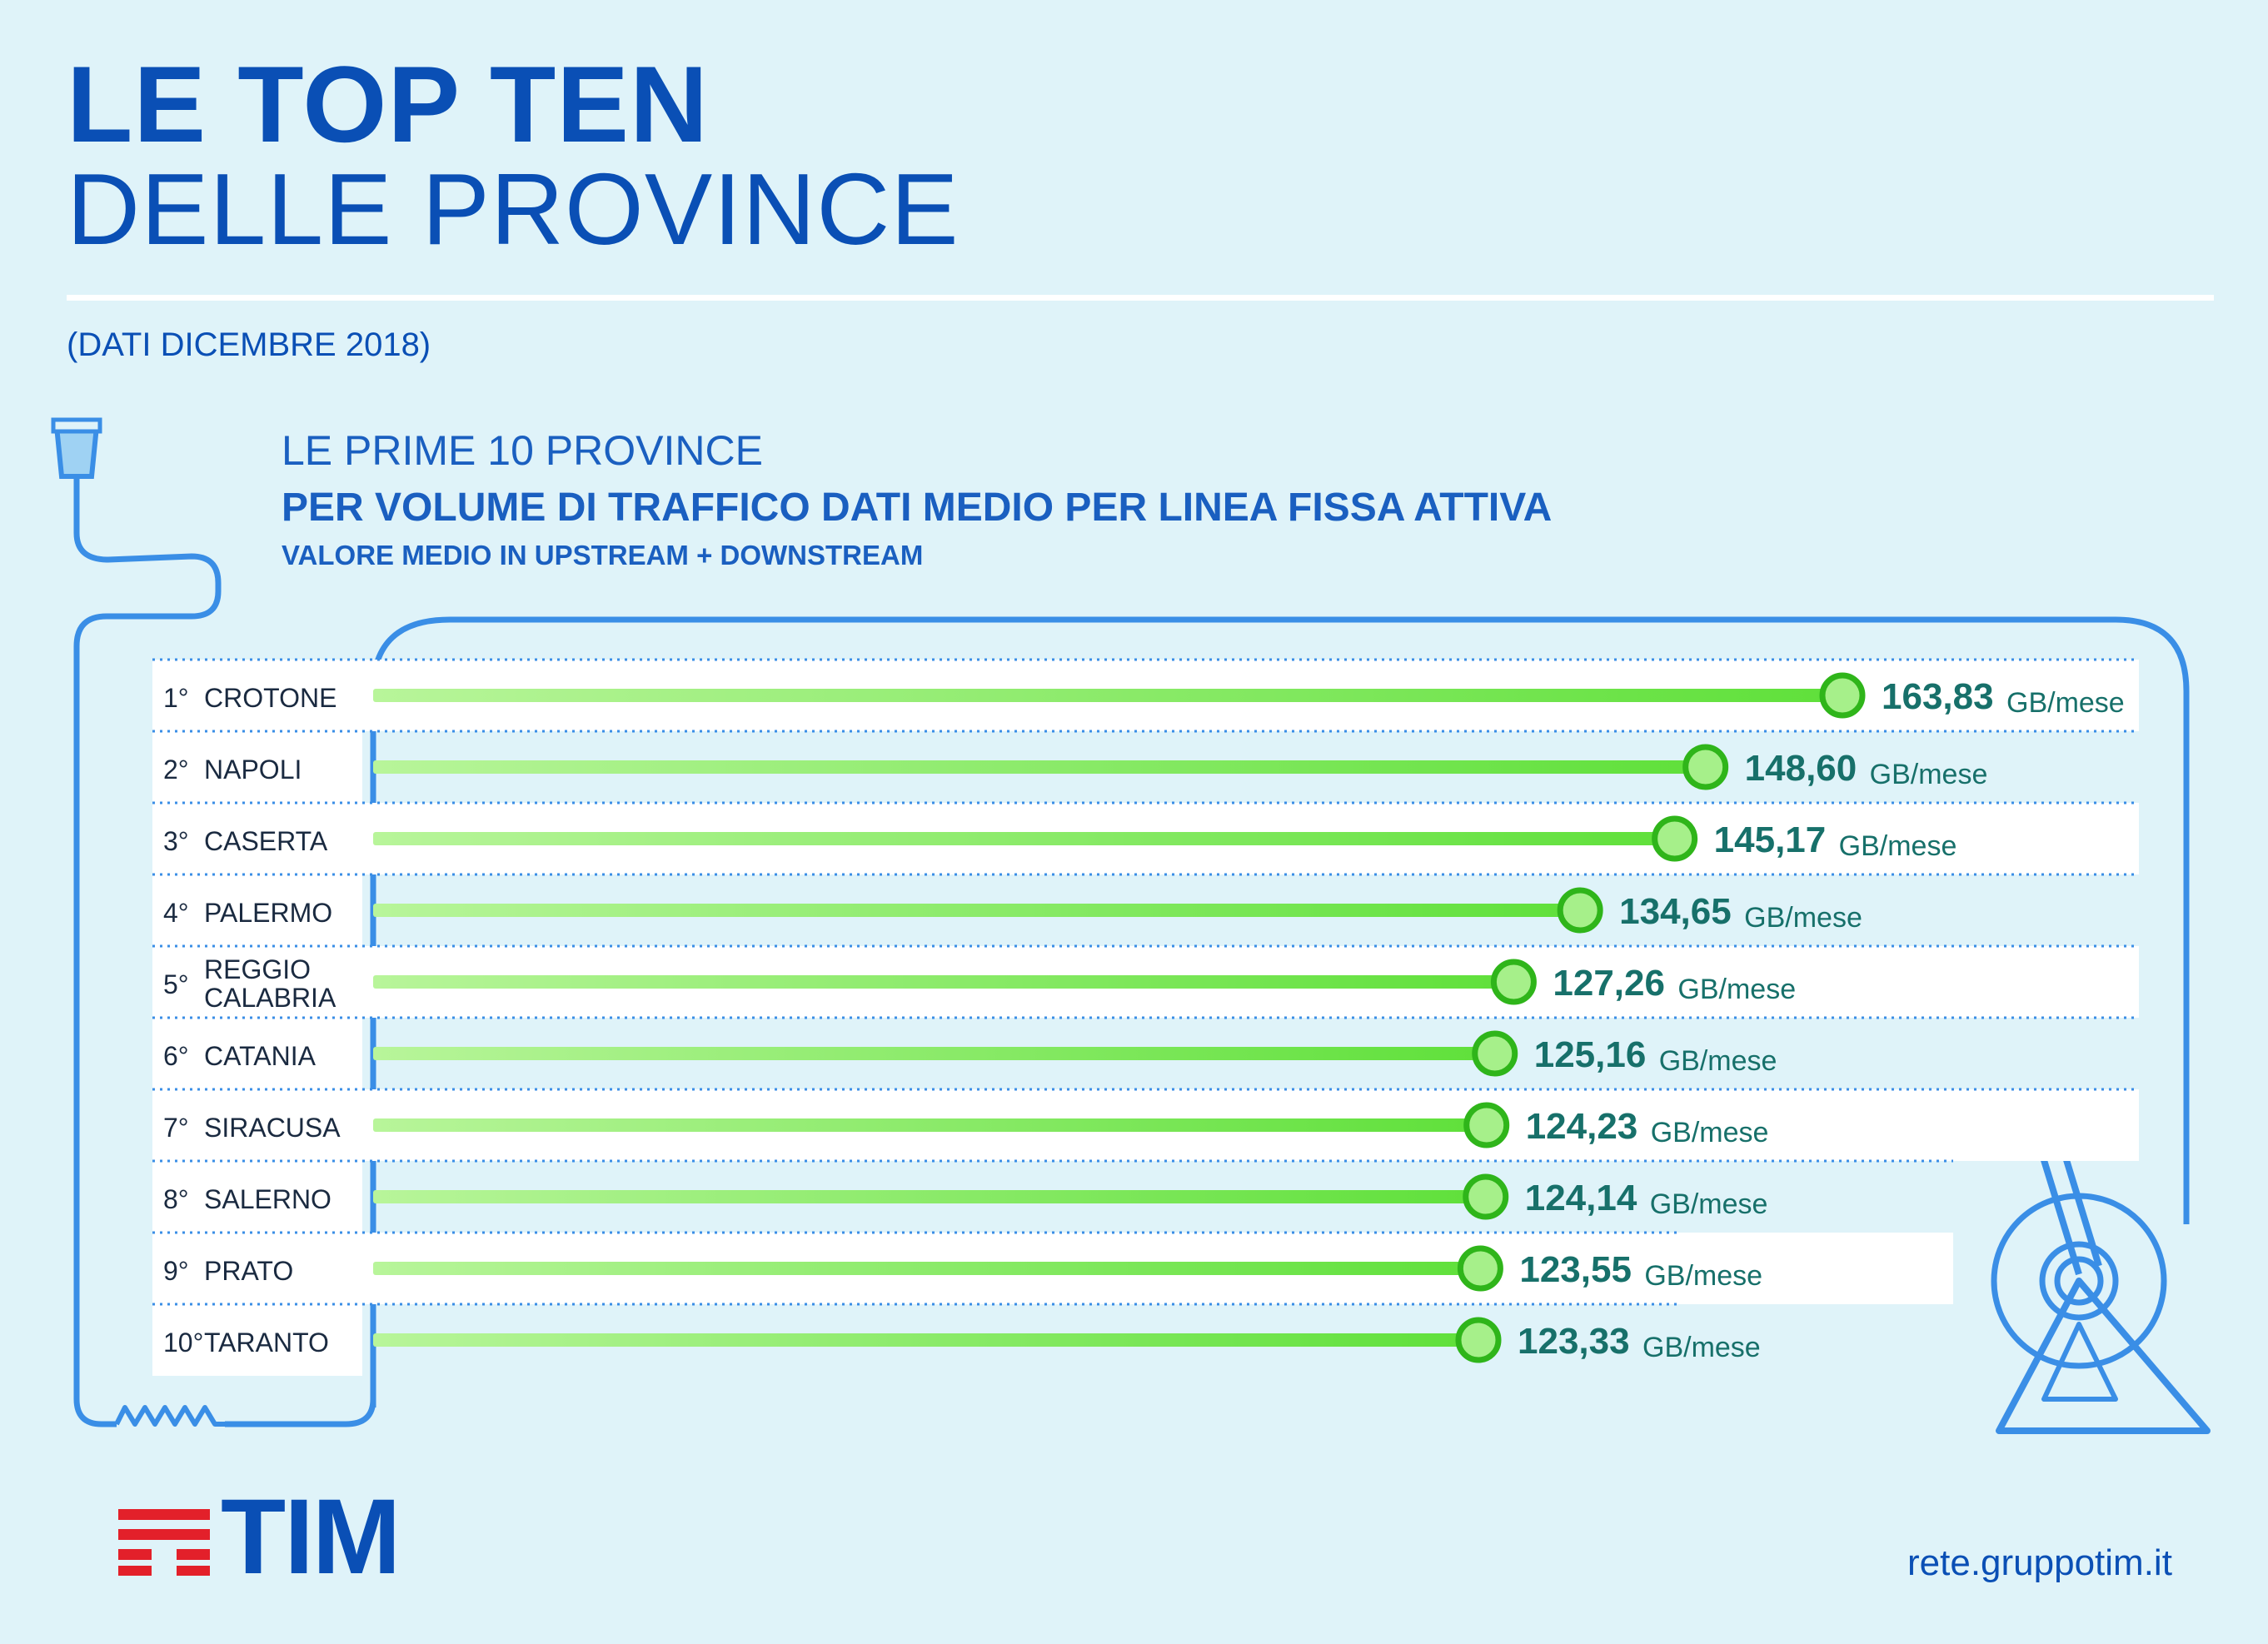 This screenshot has width=2268, height=1644. I want to click on value-label: 148,60, so click(1801, 768).